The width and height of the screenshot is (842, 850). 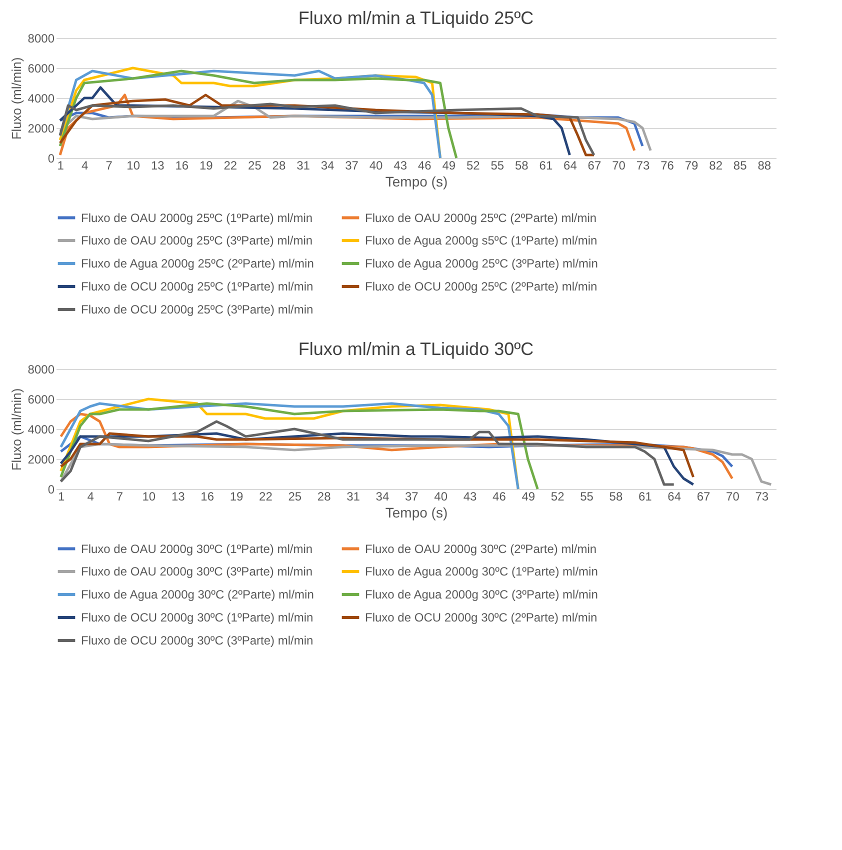 What do you see at coordinates (197, 641) in the screenshot?
I see `legend-label: Fluxo de OCU 2000g 30ºC (3ºParte) ml/min` at bounding box center [197, 641].